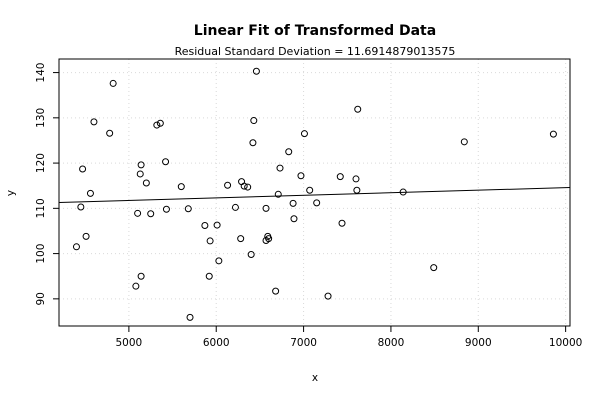  I want to click on x-tick-label: 8000, so click(391, 343).